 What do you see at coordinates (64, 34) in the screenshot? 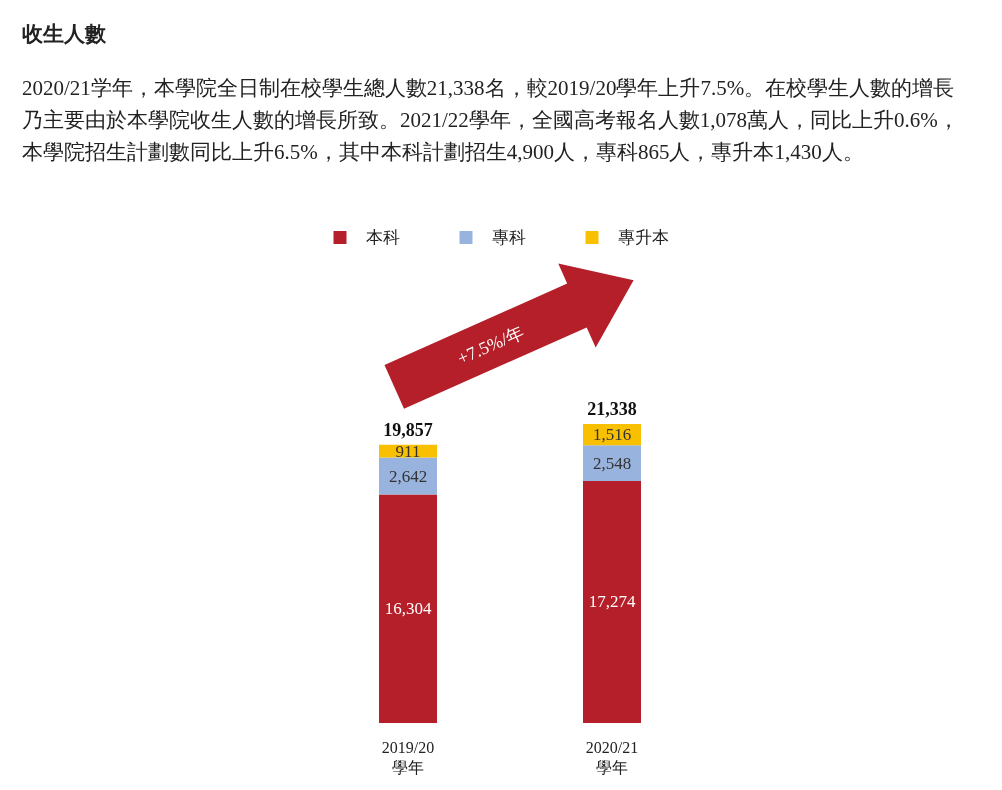
I see `text: 收生人數` at bounding box center [64, 34].